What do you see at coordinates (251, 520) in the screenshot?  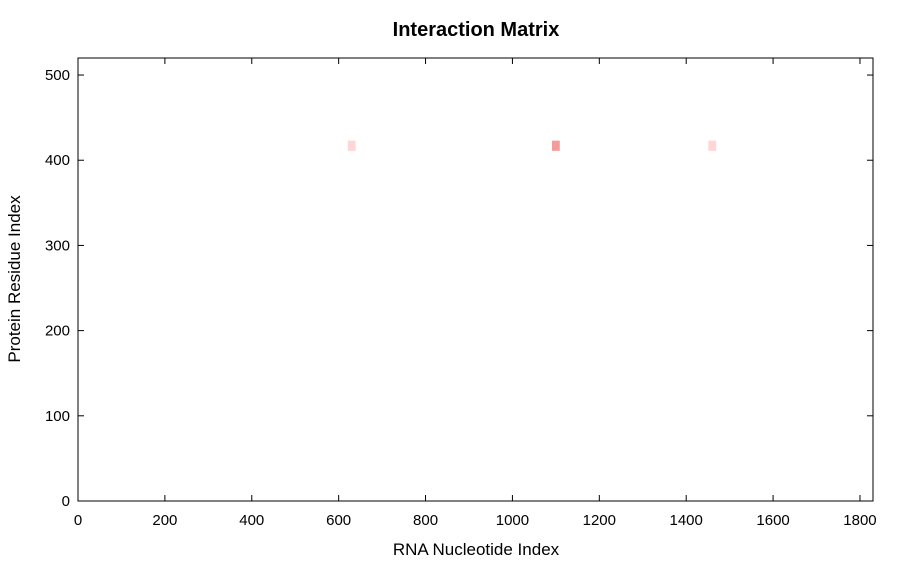 I see `x-tick-label: 400` at bounding box center [251, 520].